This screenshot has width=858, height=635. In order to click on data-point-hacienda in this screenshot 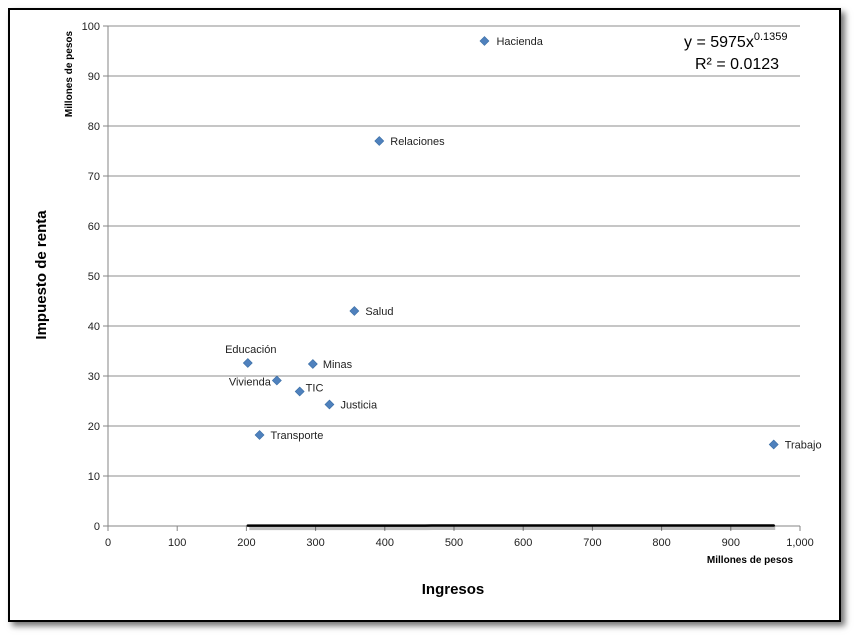, I will do `click(484, 41)`.